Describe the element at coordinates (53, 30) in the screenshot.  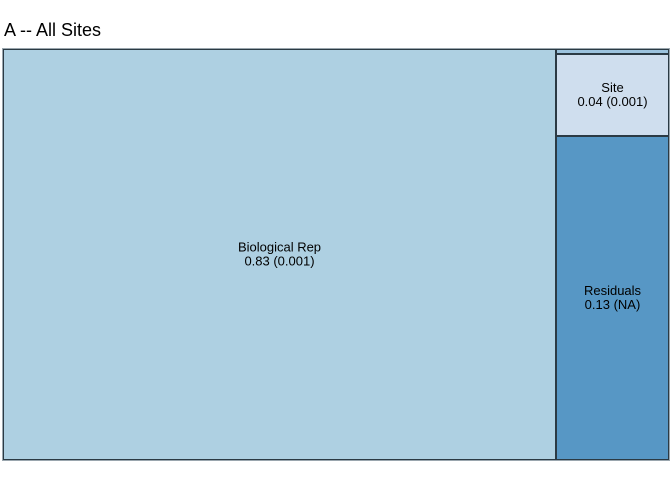
I see `chart-title: A -- All Sites` at that location.